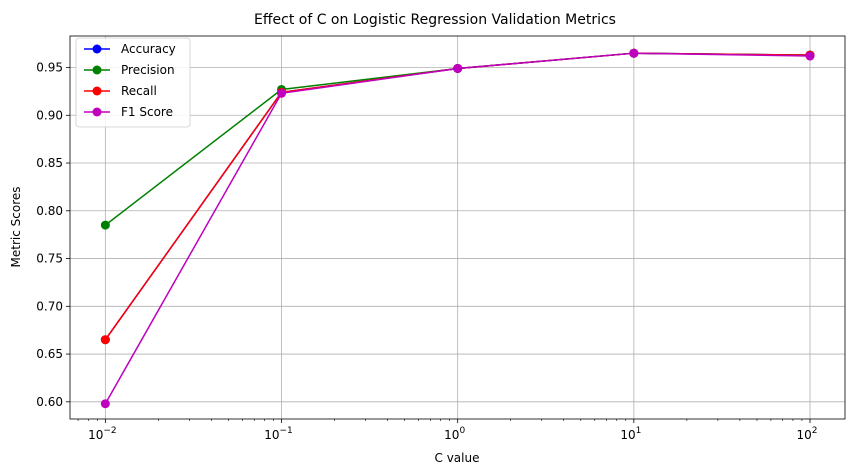 The image size is (855, 475). What do you see at coordinates (148, 70) in the screenshot?
I see `legend-label: Precision` at bounding box center [148, 70].